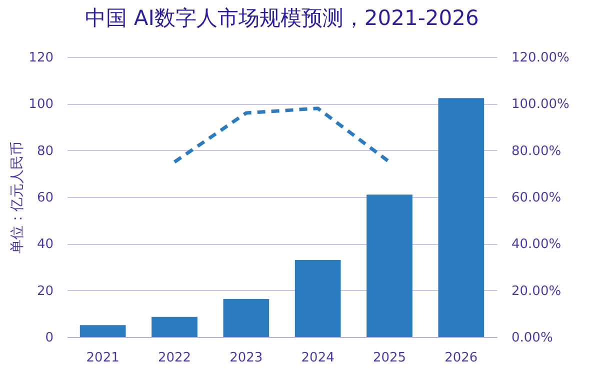 This screenshot has height=390, width=607. What do you see at coordinates (41, 58) in the screenshot?
I see `y-tick-label: 120` at bounding box center [41, 58].